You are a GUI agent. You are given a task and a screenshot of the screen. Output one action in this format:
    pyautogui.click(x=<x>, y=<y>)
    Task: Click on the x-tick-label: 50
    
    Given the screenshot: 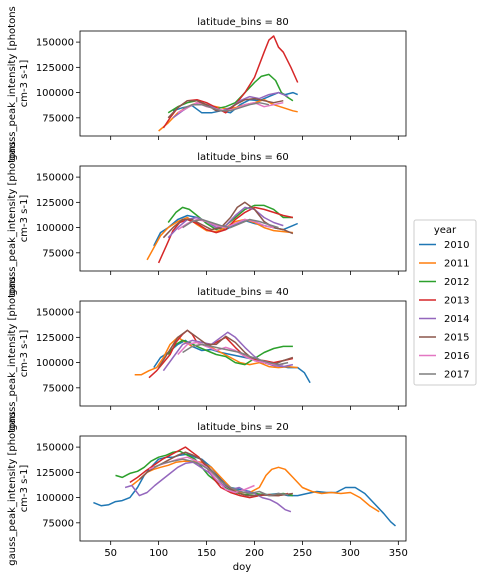 What is the action you would take?
    pyautogui.click(x=110, y=553)
    